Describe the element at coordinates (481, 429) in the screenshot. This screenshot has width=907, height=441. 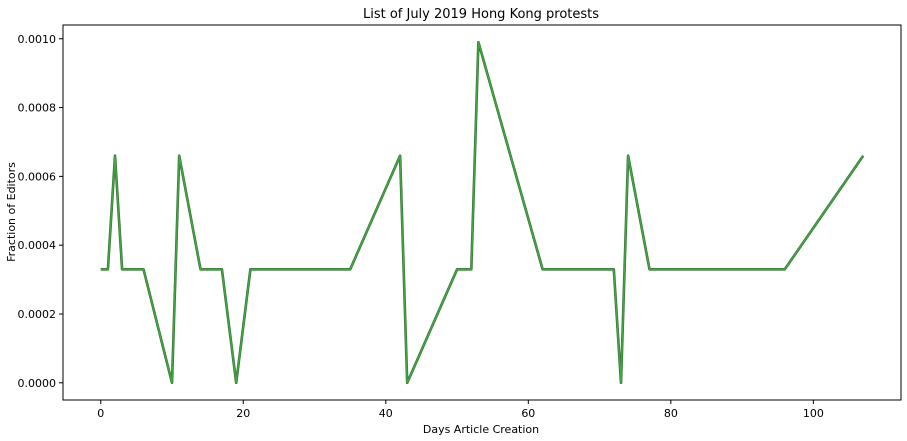
I see `x-axis-title: Days Article Creation` at that location.